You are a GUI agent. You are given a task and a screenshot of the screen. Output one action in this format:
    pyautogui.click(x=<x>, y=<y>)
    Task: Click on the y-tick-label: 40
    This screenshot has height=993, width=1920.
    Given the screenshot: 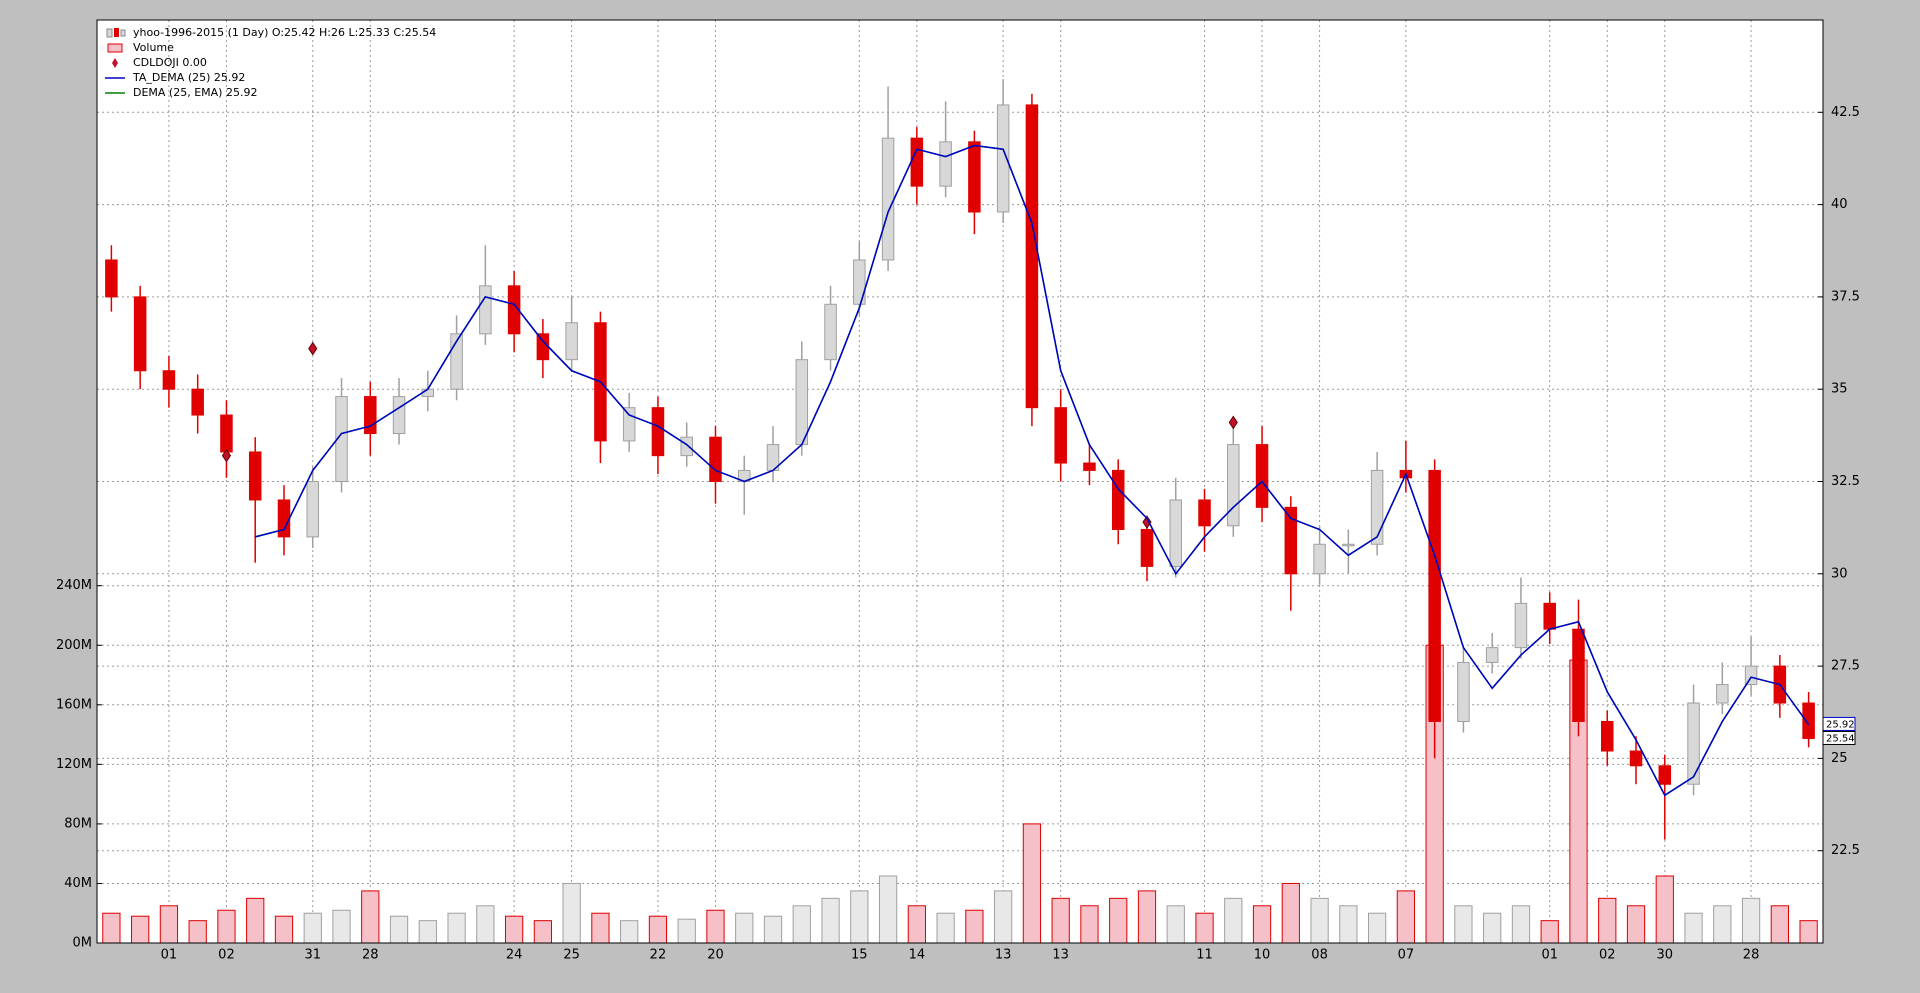 What is the action you would take?
    pyautogui.click(x=1839, y=204)
    